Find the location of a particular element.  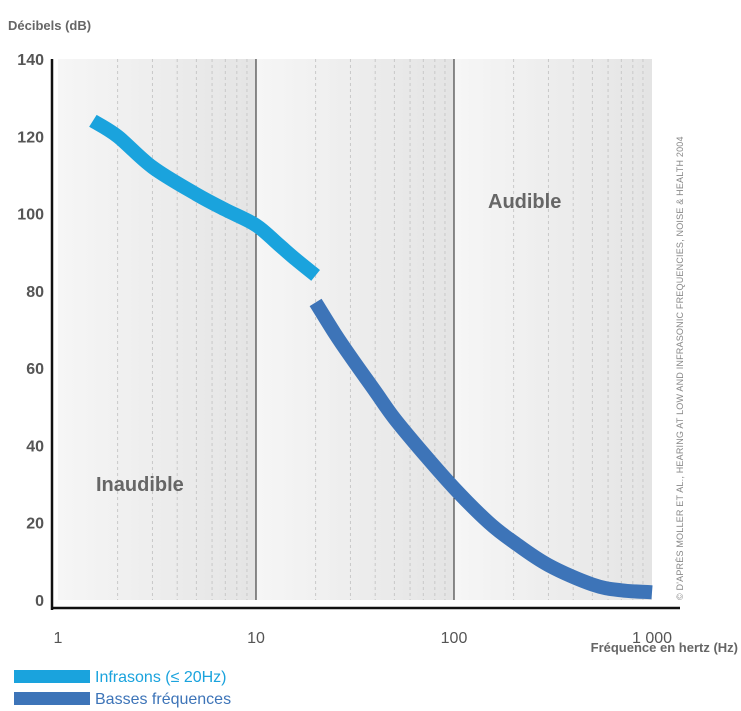

y-tick-label: 80 is located at coordinates (35, 292).